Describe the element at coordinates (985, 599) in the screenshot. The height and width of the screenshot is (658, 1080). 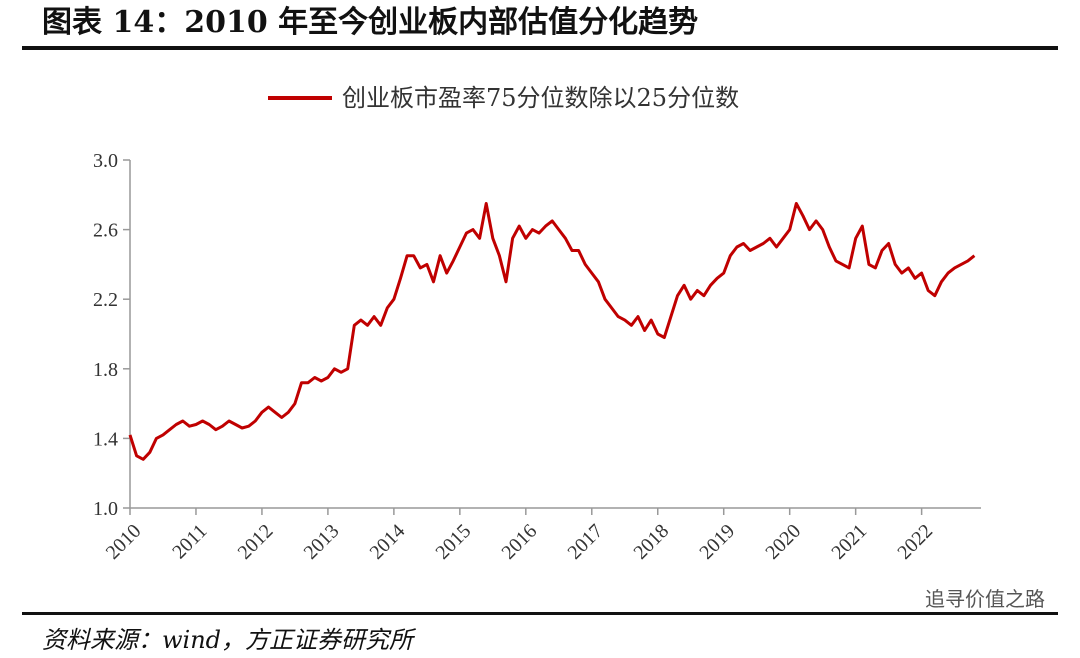
I see `watermark: 追寻价值之路` at that location.